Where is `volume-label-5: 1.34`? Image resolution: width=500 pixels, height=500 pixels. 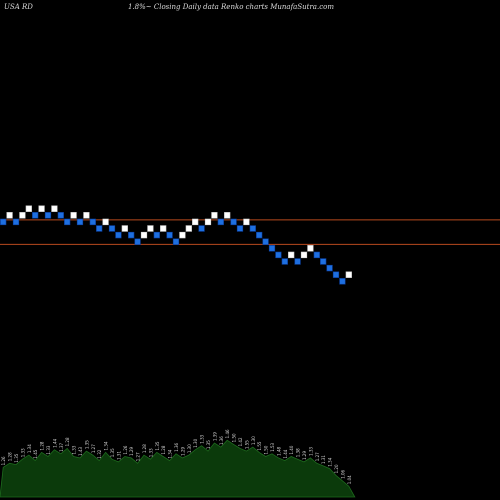
volume-label-5: 1.34 is located at coordinates (29, 448).